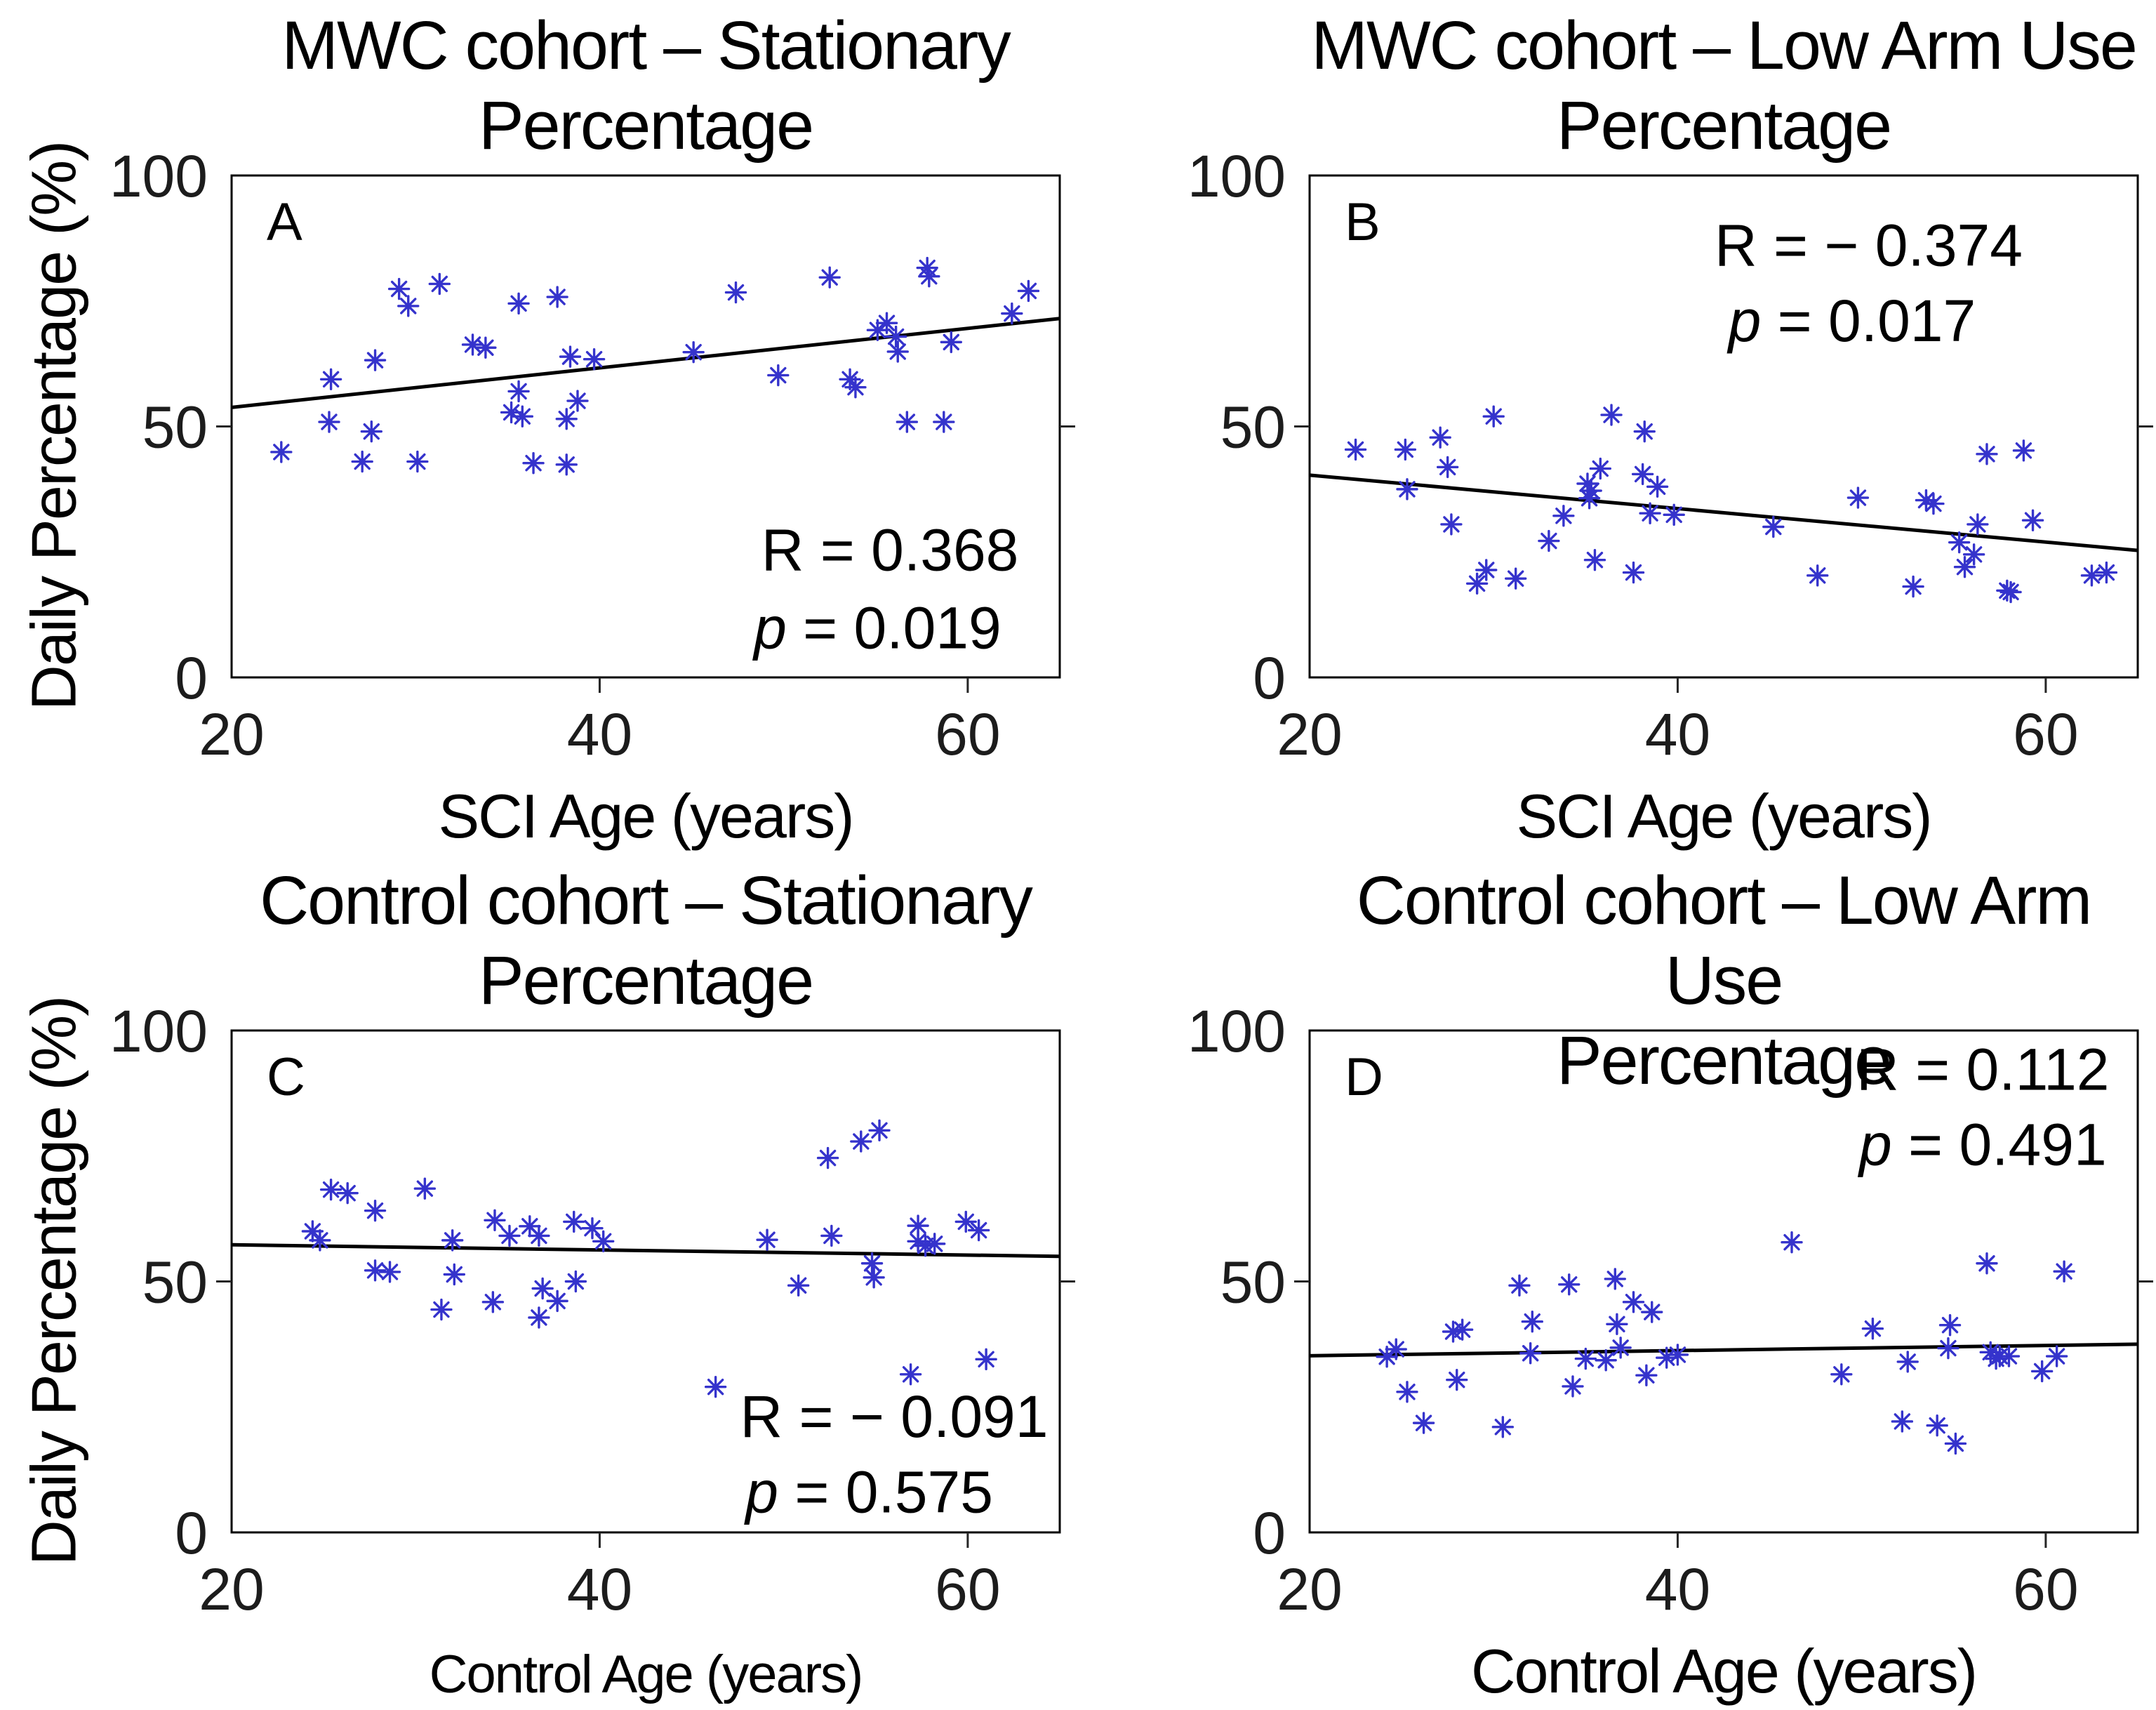  Describe the element at coordinates (646, 125) in the screenshot. I see `panel-a-title-line2: Percentage` at that location.